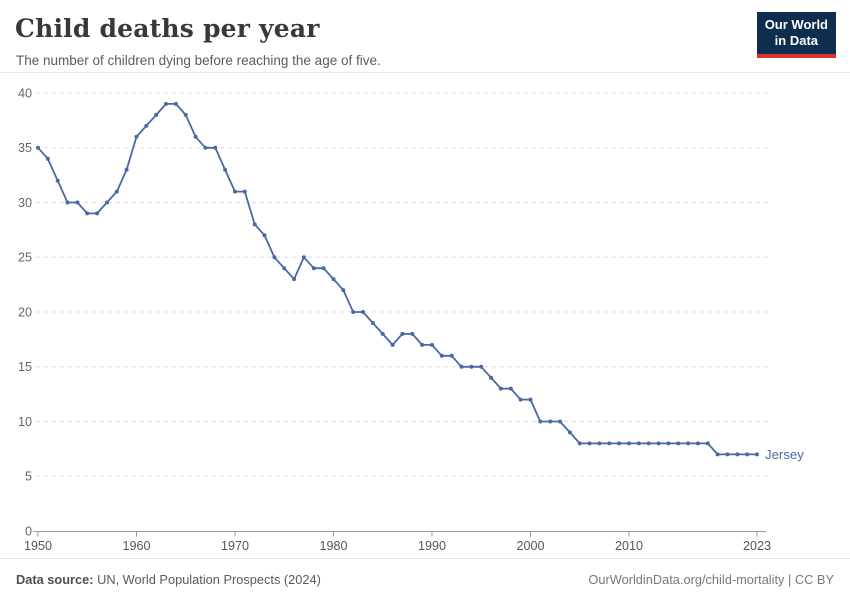 The height and width of the screenshot is (600, 850). I want to click on data-point-1985, so click(382, 333).